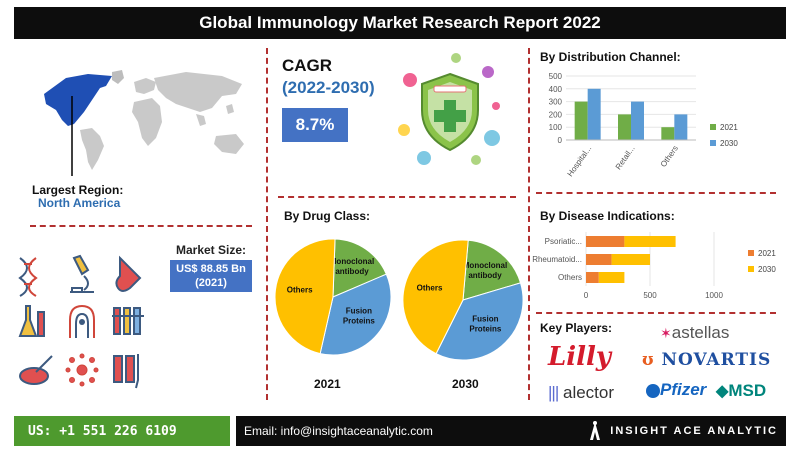  What do you see at coordinates (669, 156) in the screenshot?
I see `x-tick-label: Others` at bounding box center [669, 156].